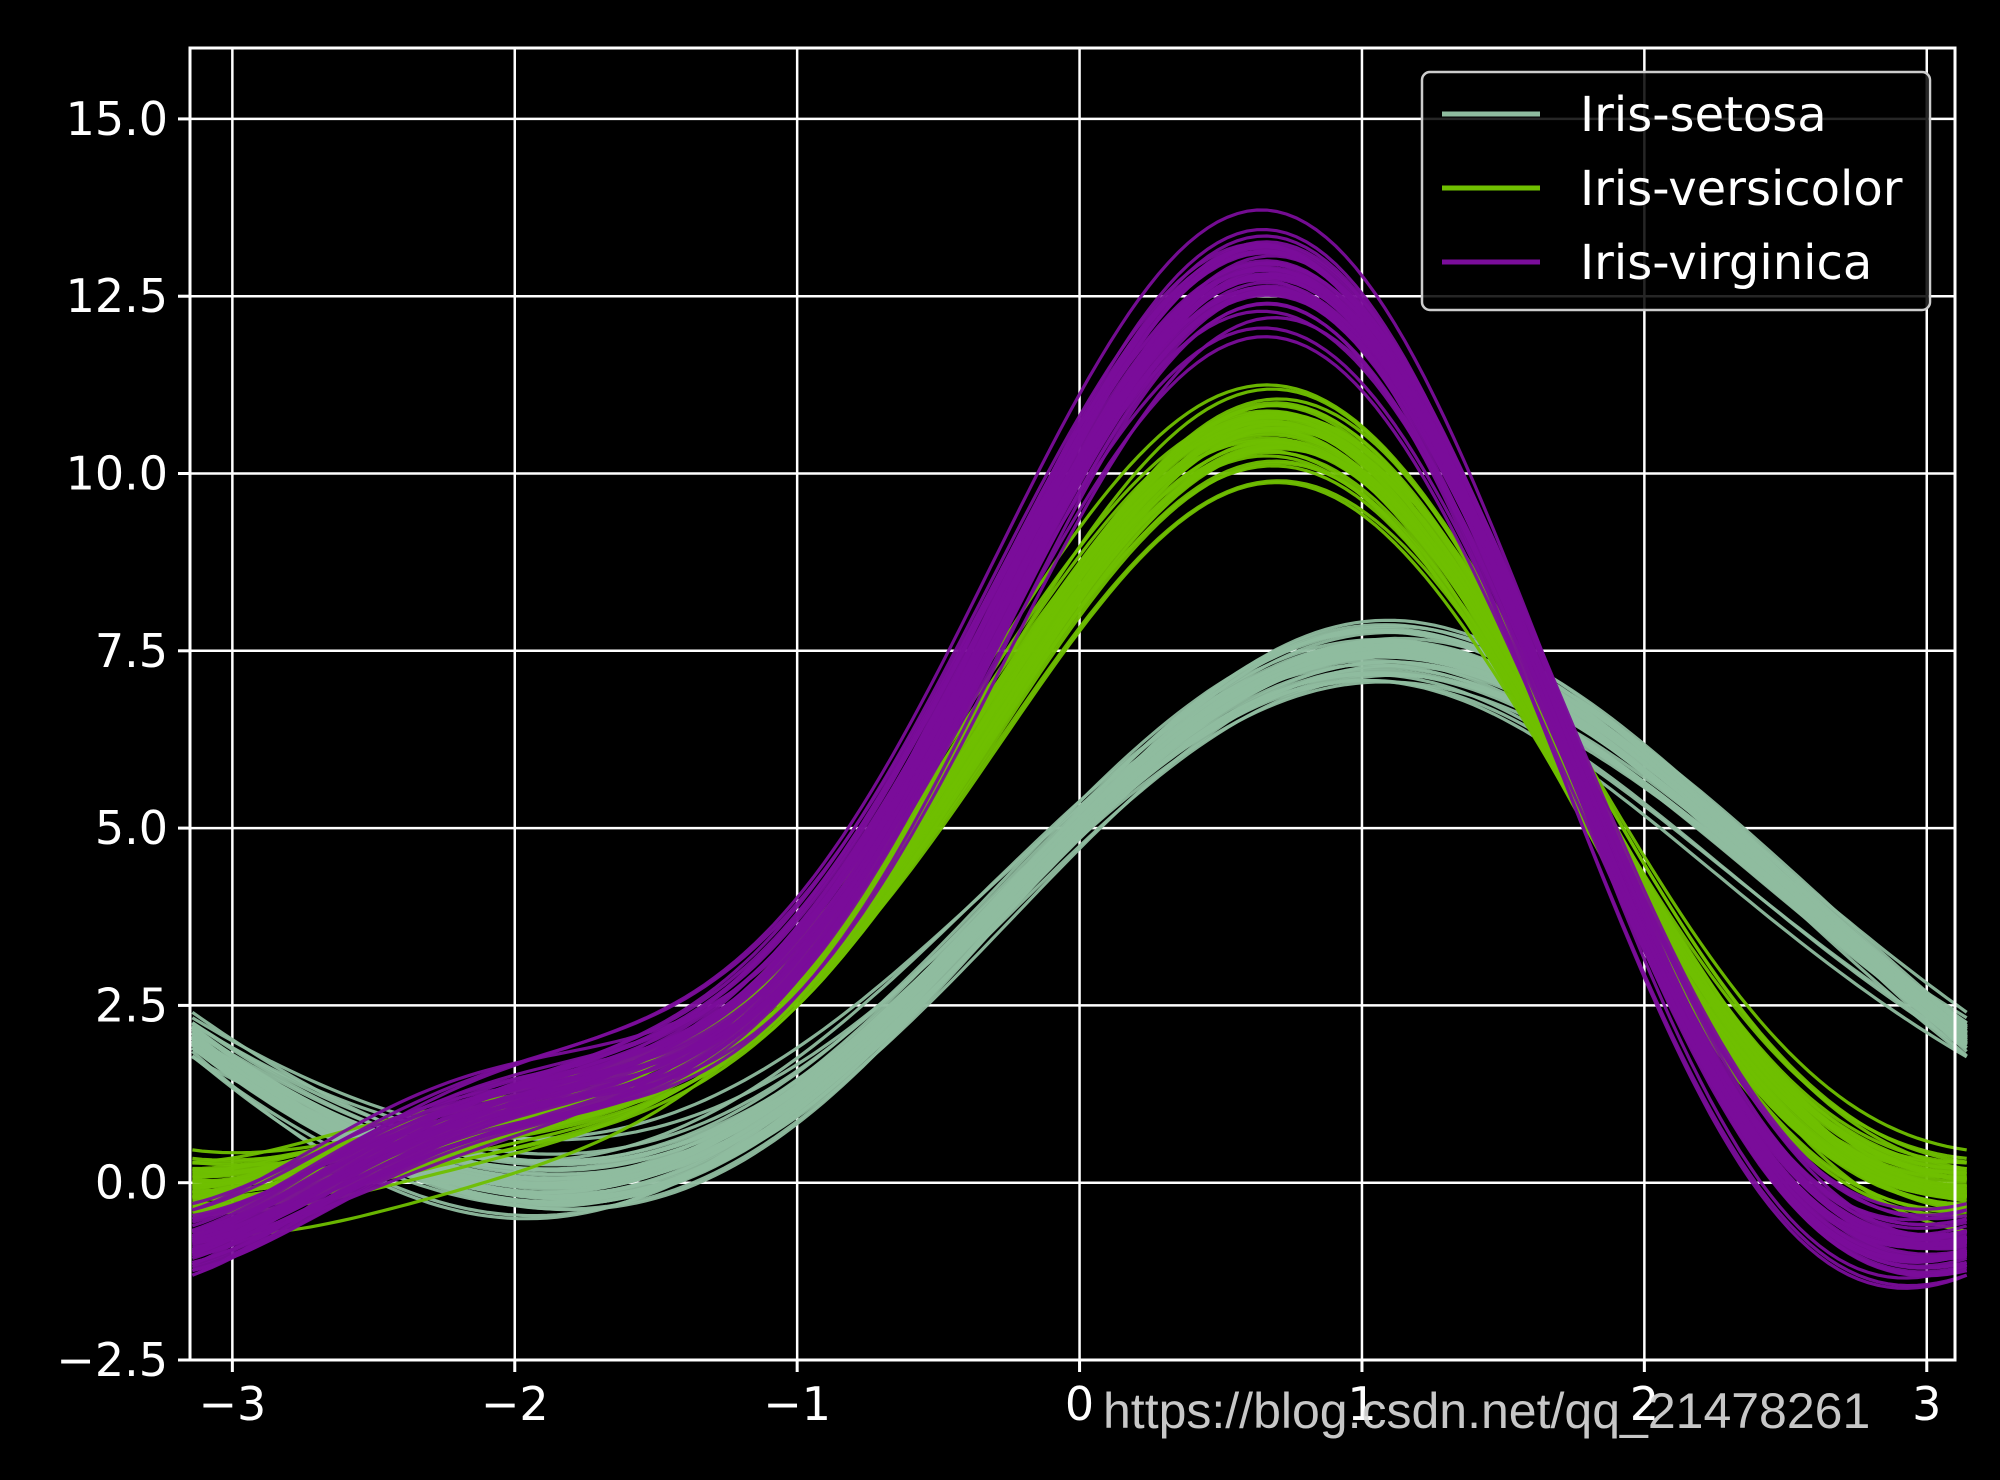  Describe the element at coordinates (1079, 1404) in the screenshot. I see `x-tick-label: 0` at that location.